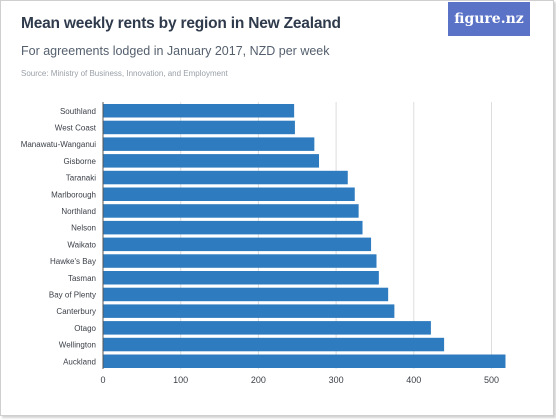  I want to click on category-label: Southland, so click(78, 111).